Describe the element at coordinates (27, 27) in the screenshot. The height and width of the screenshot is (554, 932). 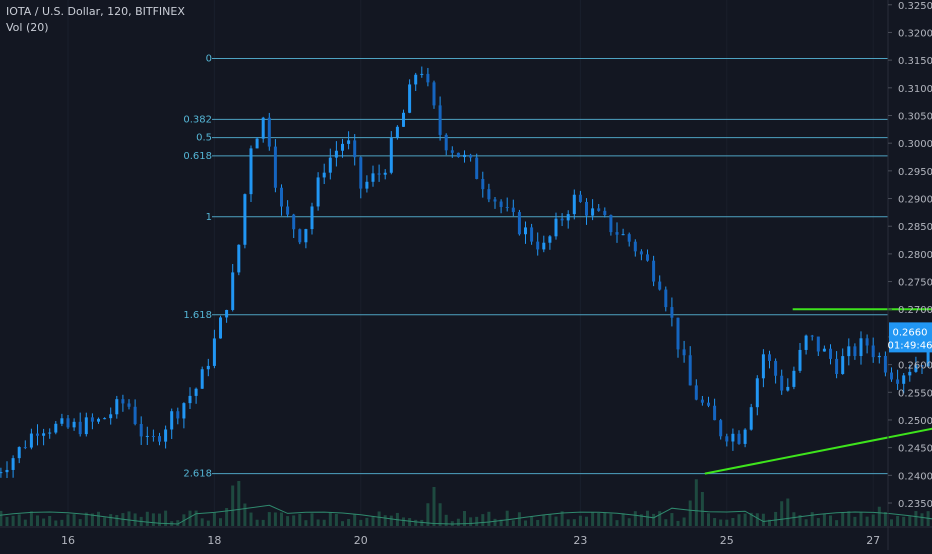
I see `volume-indicator-label: Vol (20)` at that location.